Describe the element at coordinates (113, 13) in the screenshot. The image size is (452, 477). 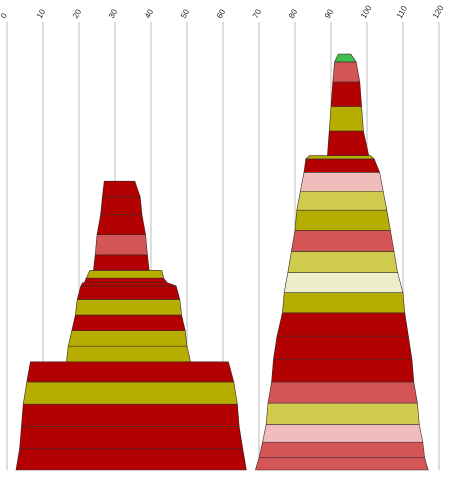
I see `x-tick-label: 30` at that location.